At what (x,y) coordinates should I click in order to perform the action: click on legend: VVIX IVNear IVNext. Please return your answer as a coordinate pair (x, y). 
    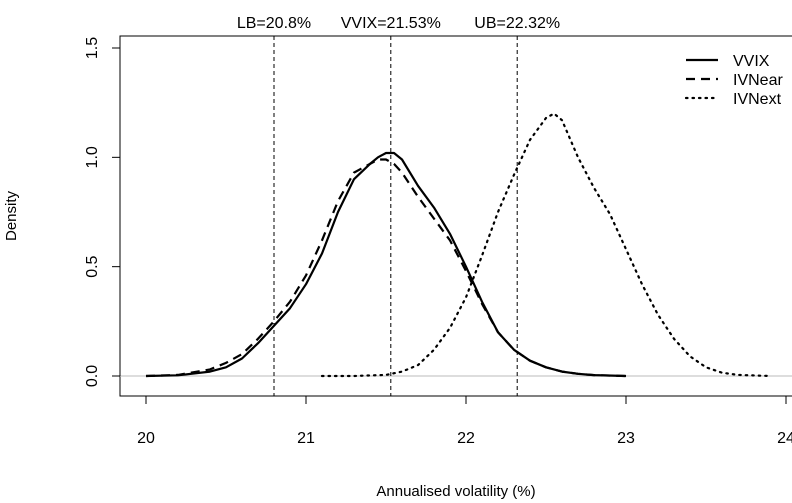
    Looking at the image, I should click on (733, 80).